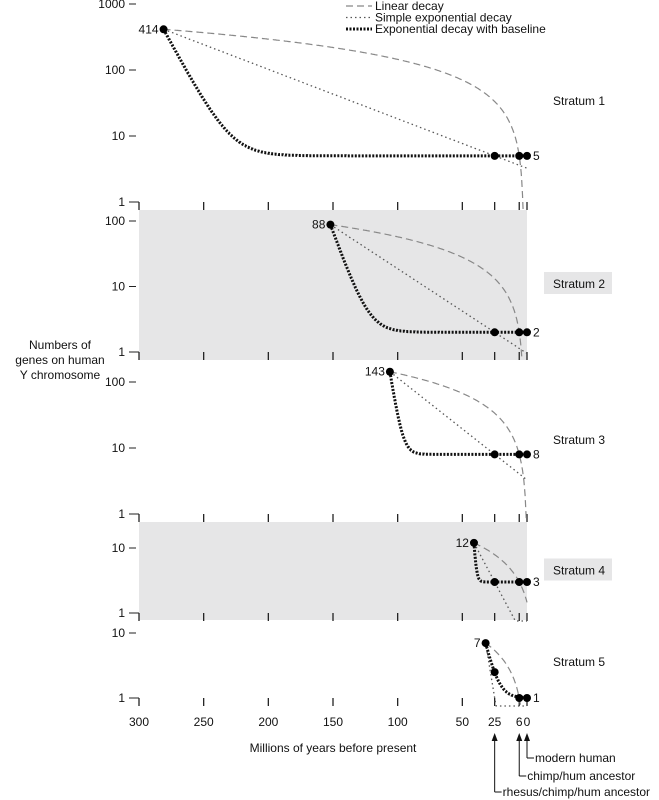  Describe the element at coordinates (409, 6) in the screenshot. I see `legend-label: Linear decay` at that location.